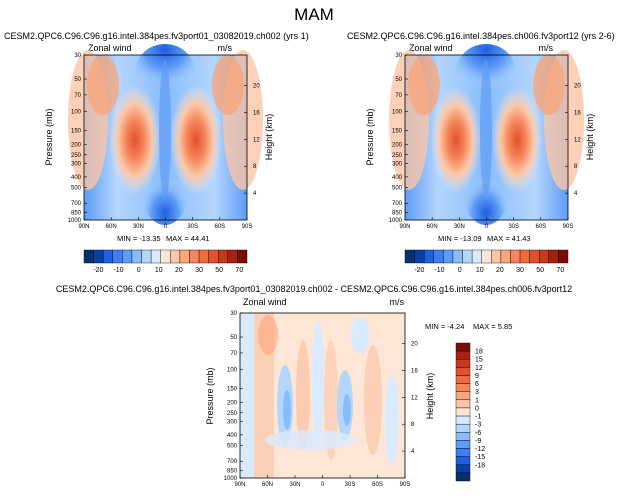  What do you see at coordinates (398, 138) in the screenshot?
I see `panel-2-y-ticks: 30 50 70 100 150 200 250 300 400 500 700 850 1000` at bounding box center [398, 138].